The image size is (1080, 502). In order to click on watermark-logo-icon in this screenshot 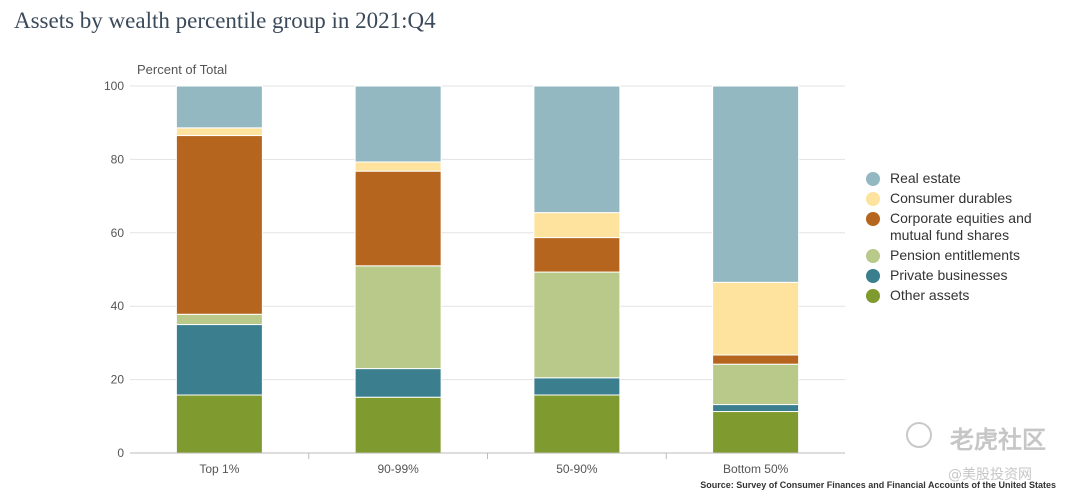, I will do `click(919, 435)`.